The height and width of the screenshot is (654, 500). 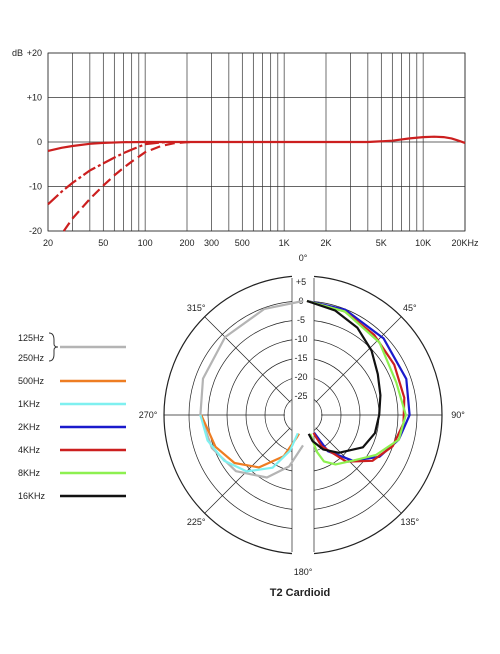 What do you see at coordinates (148, 415) in the screenshot?
I see `angle-label: 270°` at bounding box center [148, 415].